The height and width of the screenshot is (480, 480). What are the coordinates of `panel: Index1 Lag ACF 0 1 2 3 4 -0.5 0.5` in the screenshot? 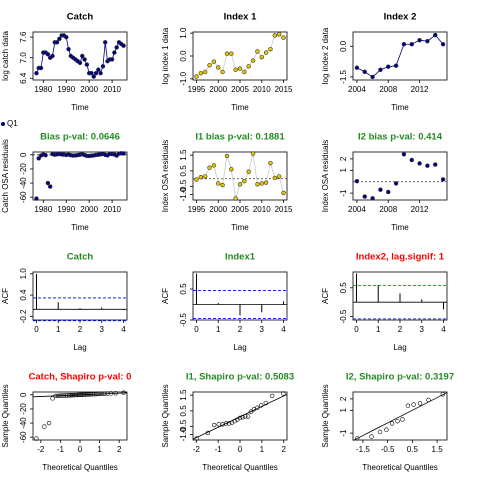 It's located at (224, 302).